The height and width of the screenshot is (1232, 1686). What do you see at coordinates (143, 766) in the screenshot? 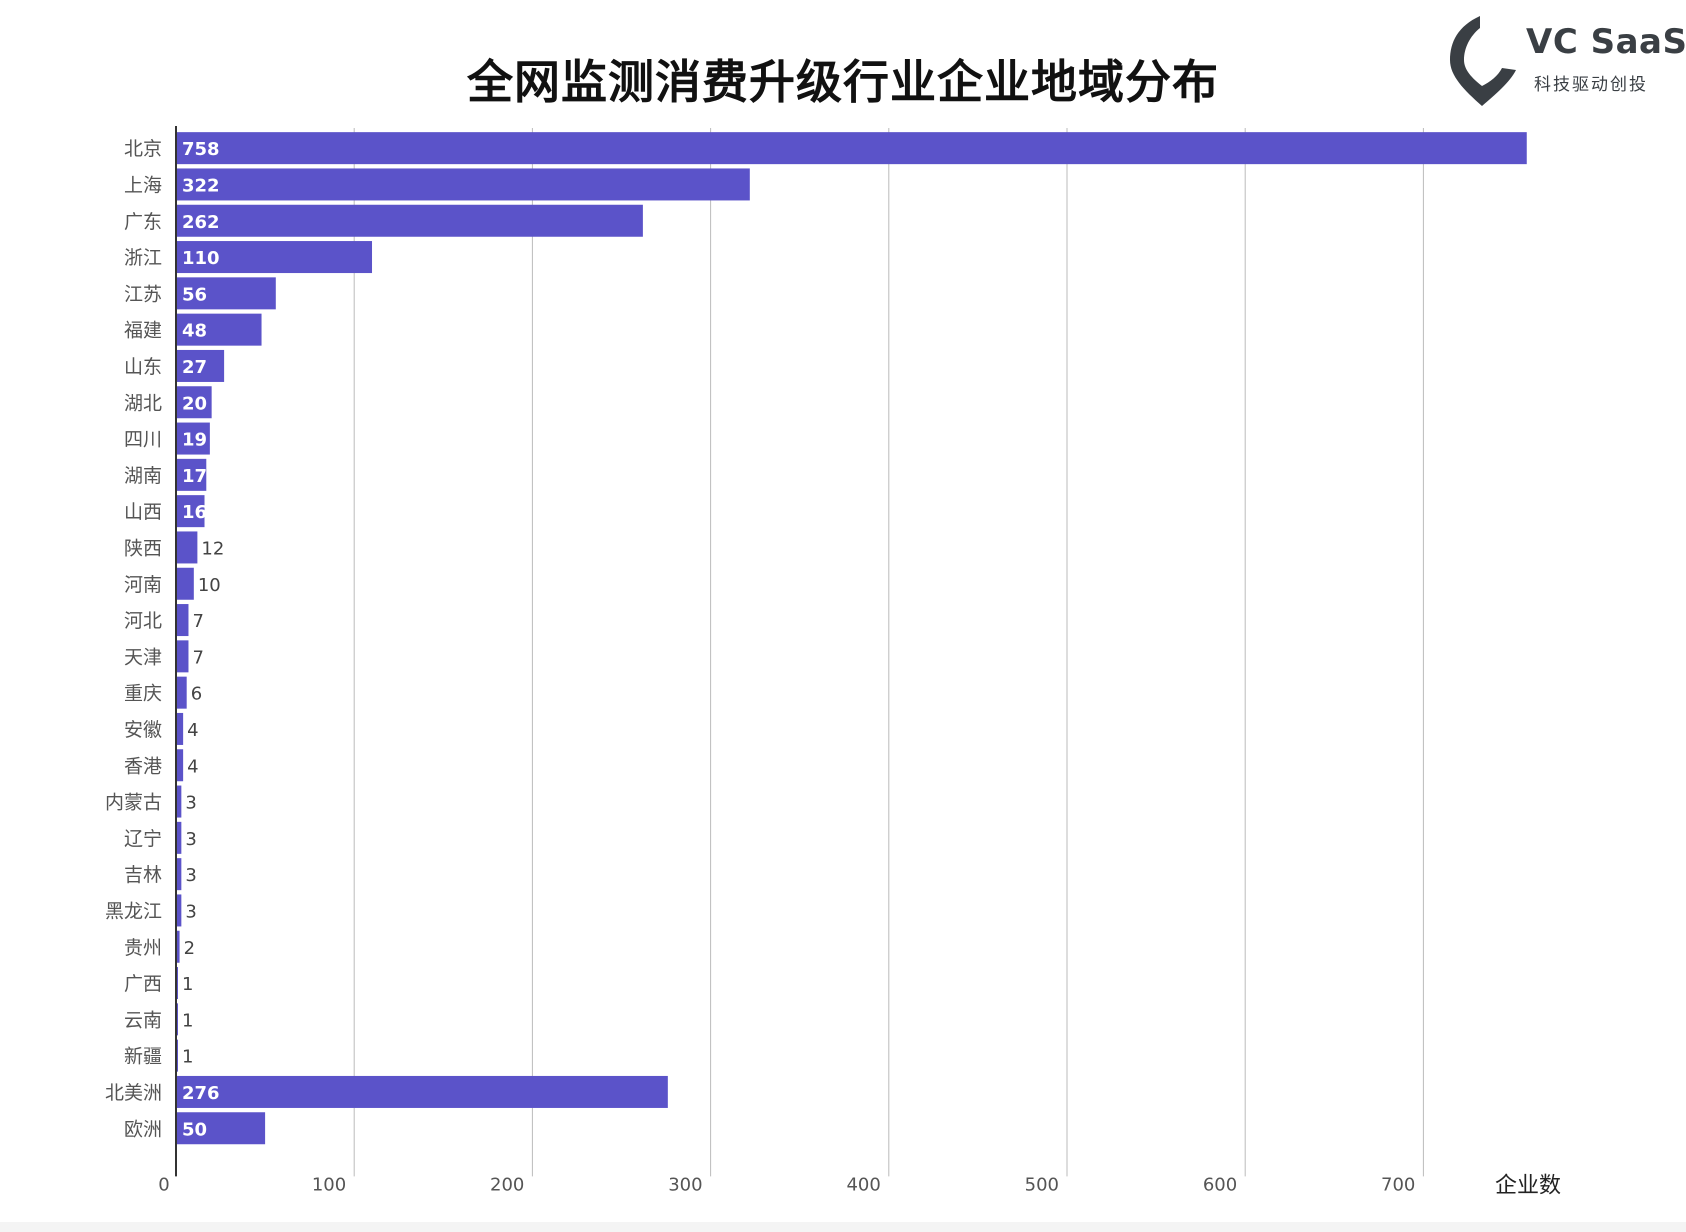
I see `category-label: 香港` at bounding box center [143, 766].